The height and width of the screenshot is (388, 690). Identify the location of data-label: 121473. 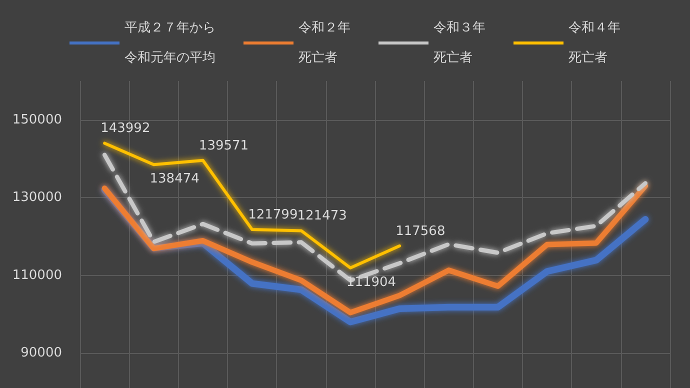
(322, 216).